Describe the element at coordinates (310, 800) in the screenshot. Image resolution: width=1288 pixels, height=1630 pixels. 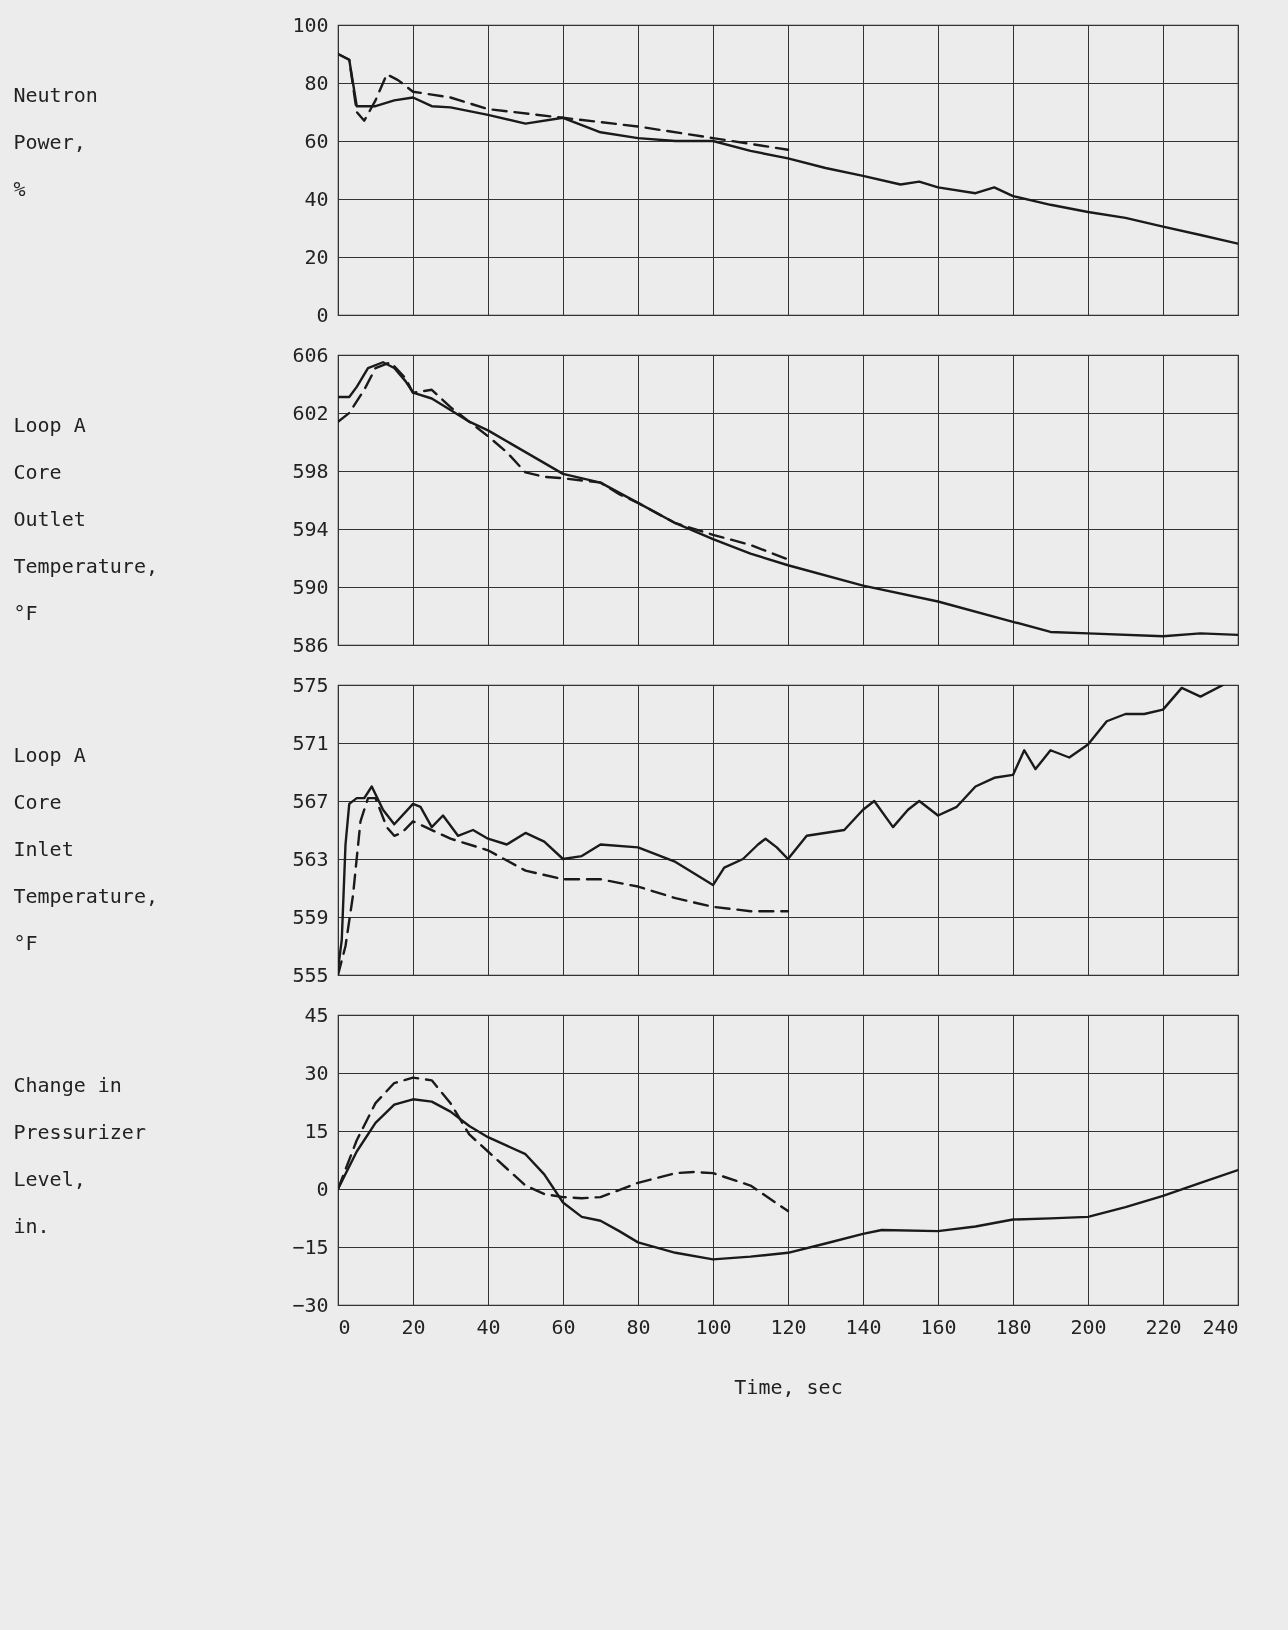
I see `y-tick-label: 567` at that location.